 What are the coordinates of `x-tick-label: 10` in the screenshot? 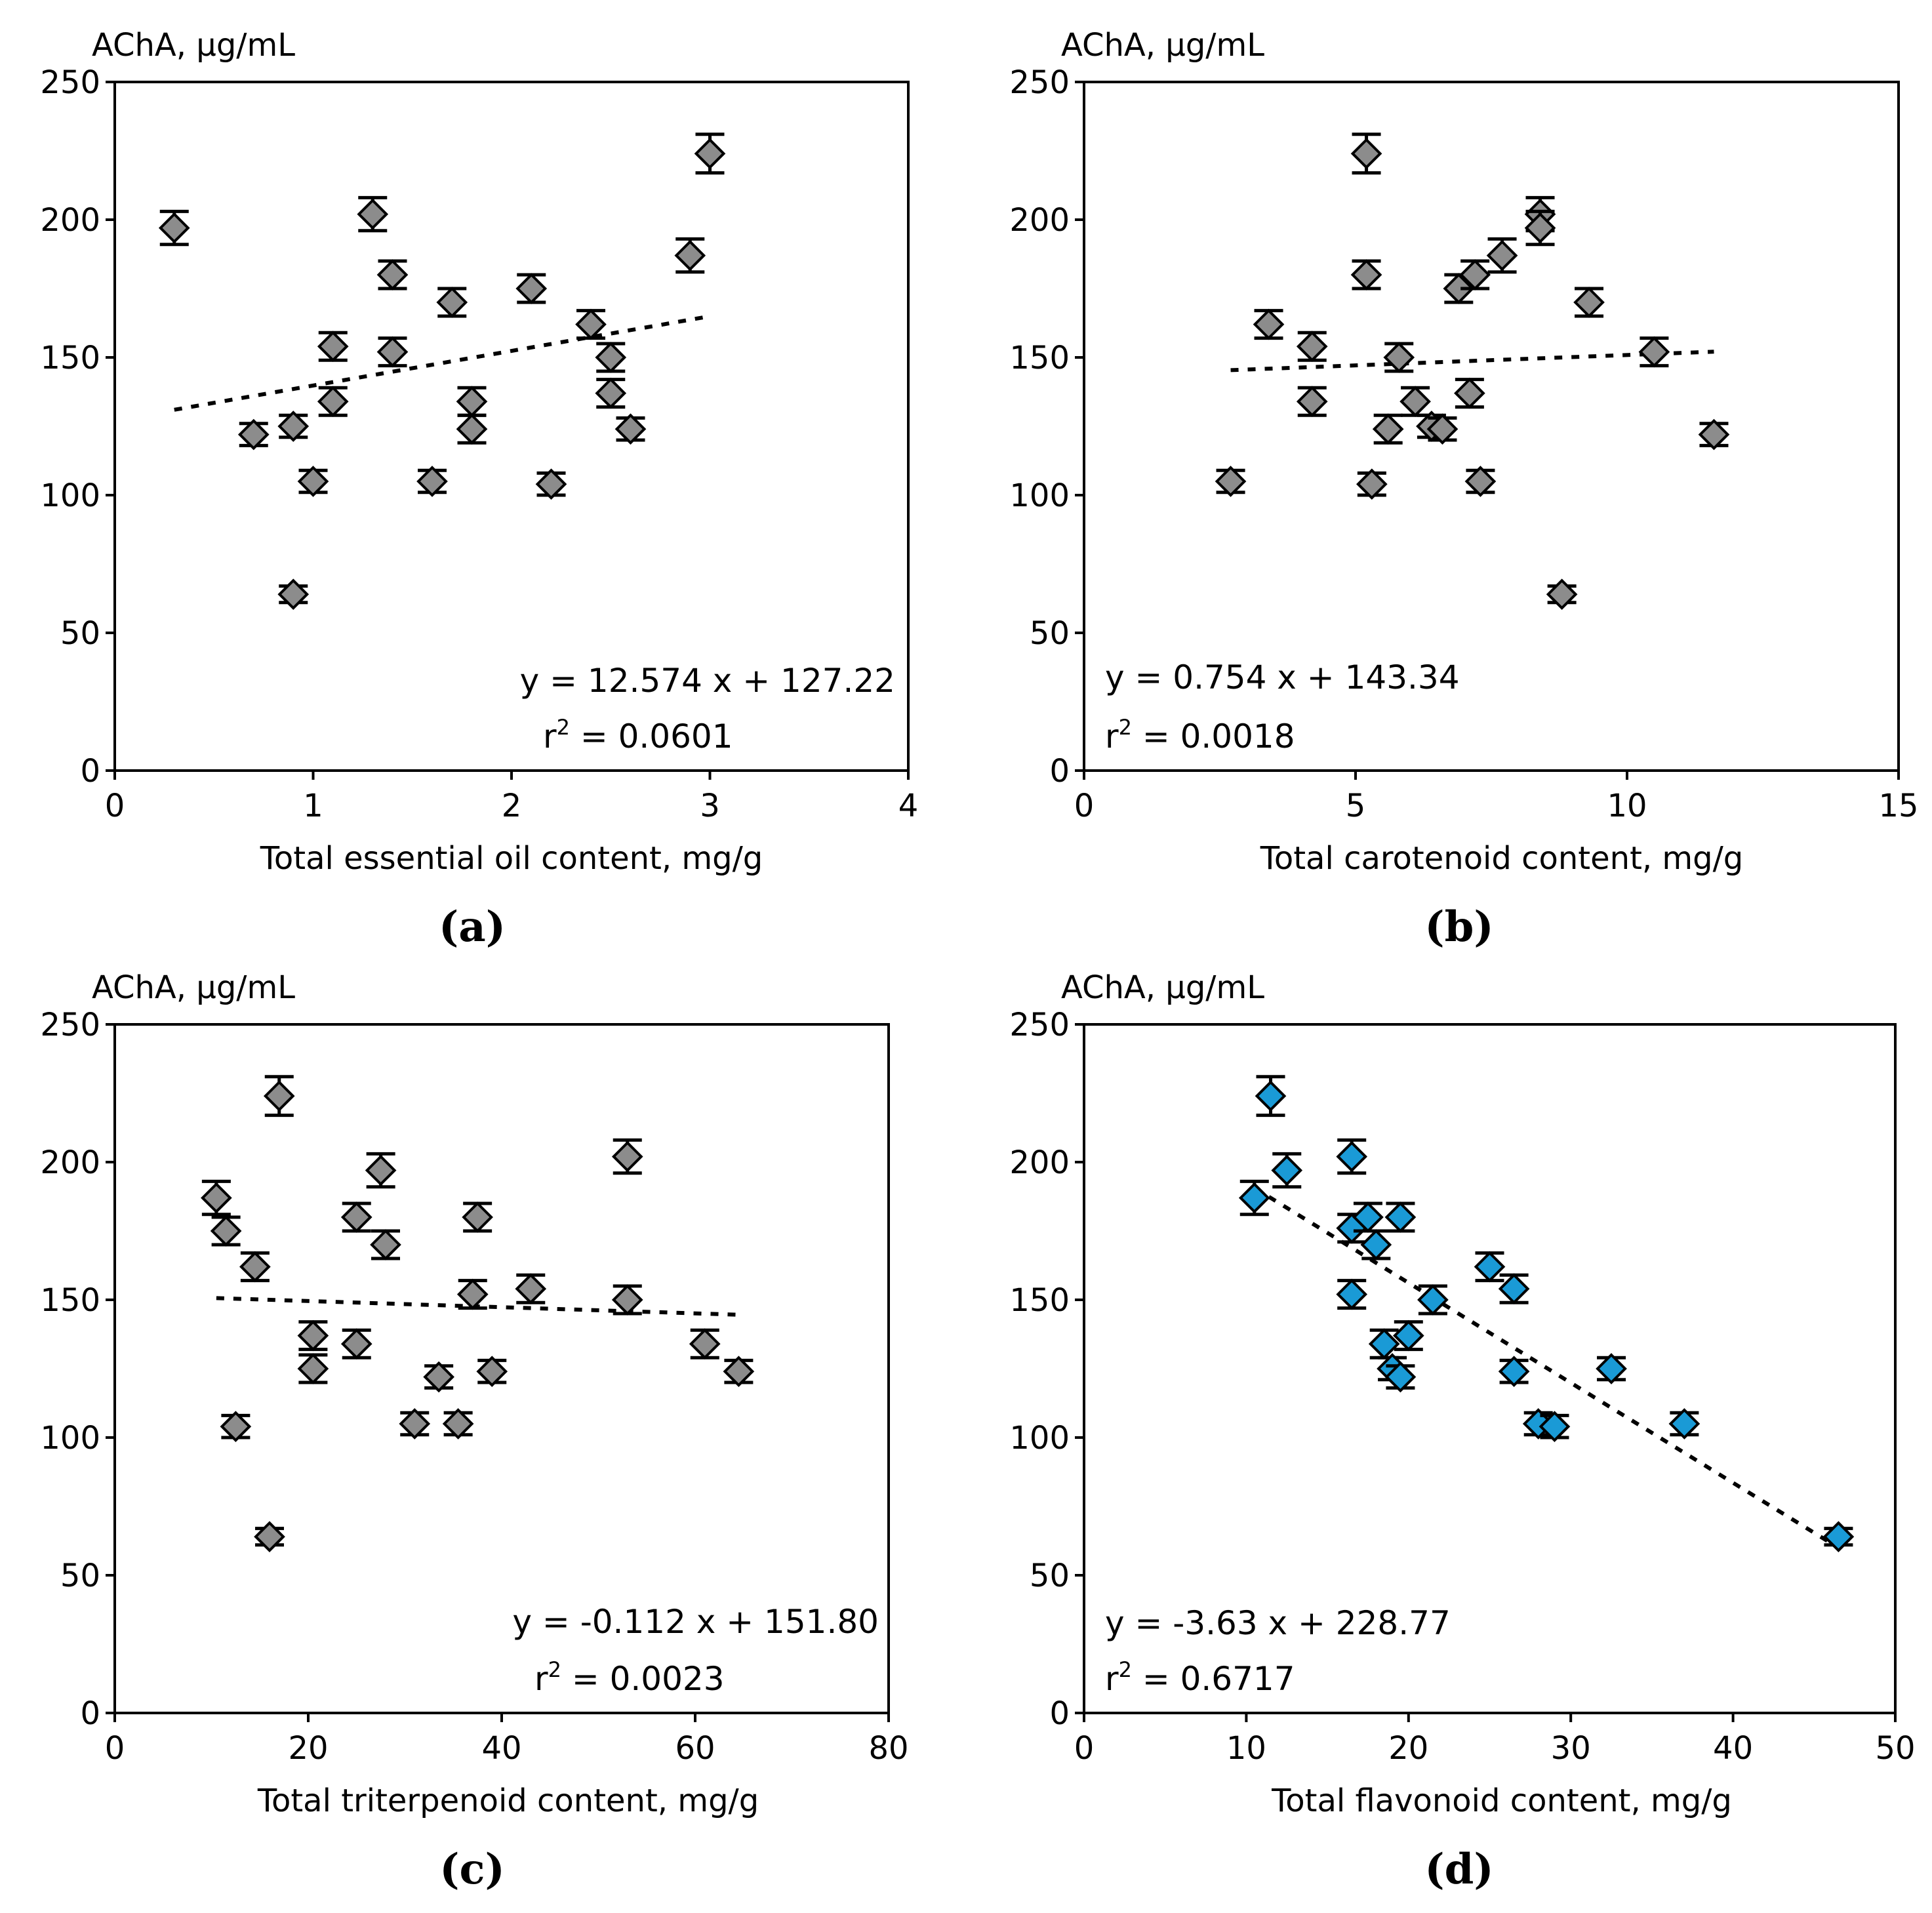 It's located at (1246, 1748).